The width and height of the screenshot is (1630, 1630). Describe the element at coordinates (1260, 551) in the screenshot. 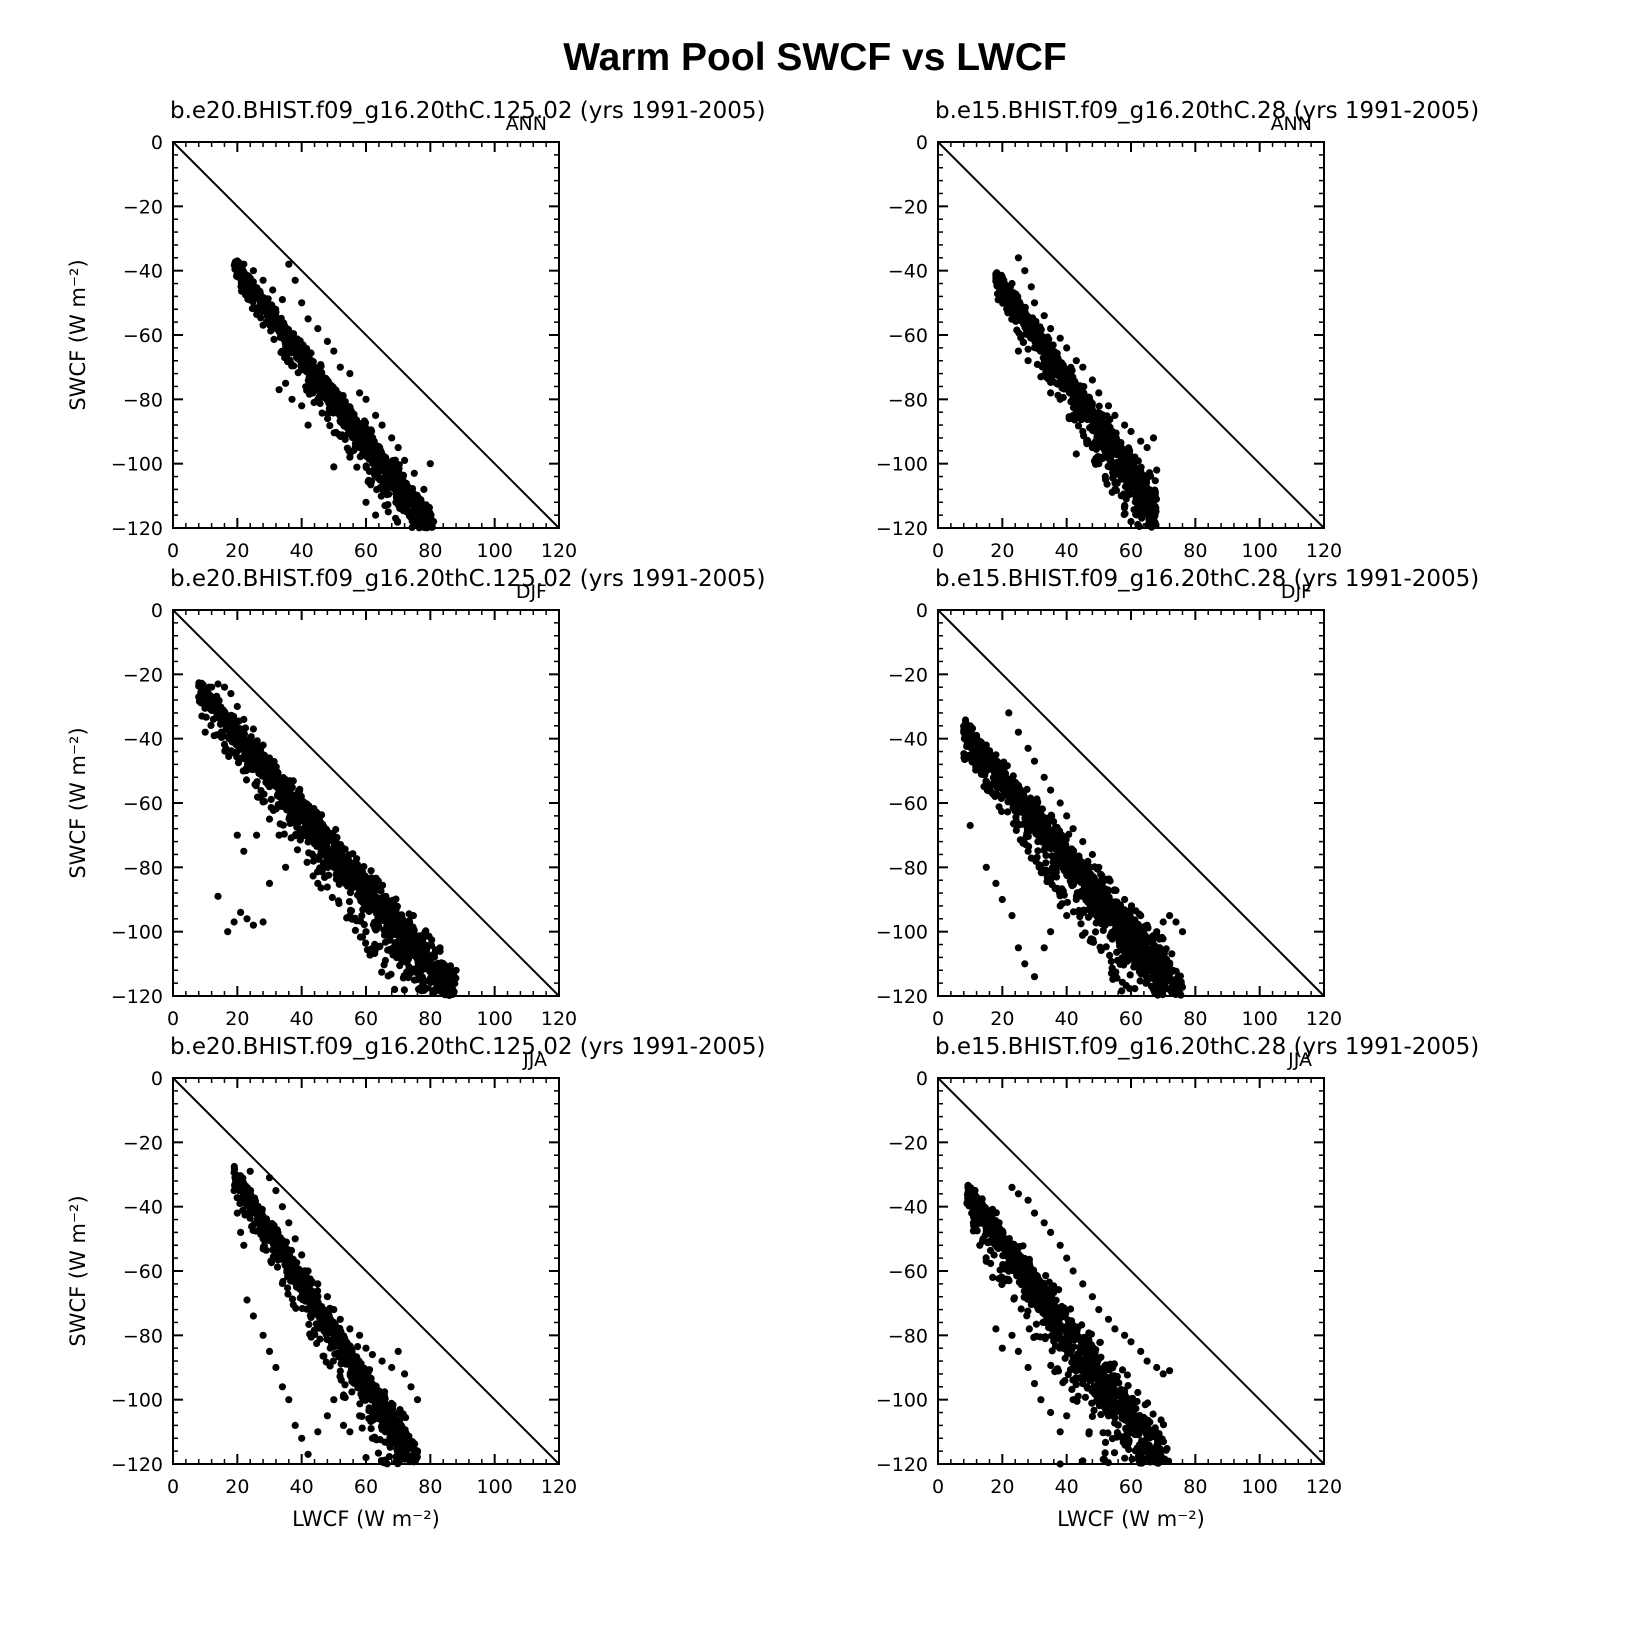

I see `x-tick-label: 100` at that location.